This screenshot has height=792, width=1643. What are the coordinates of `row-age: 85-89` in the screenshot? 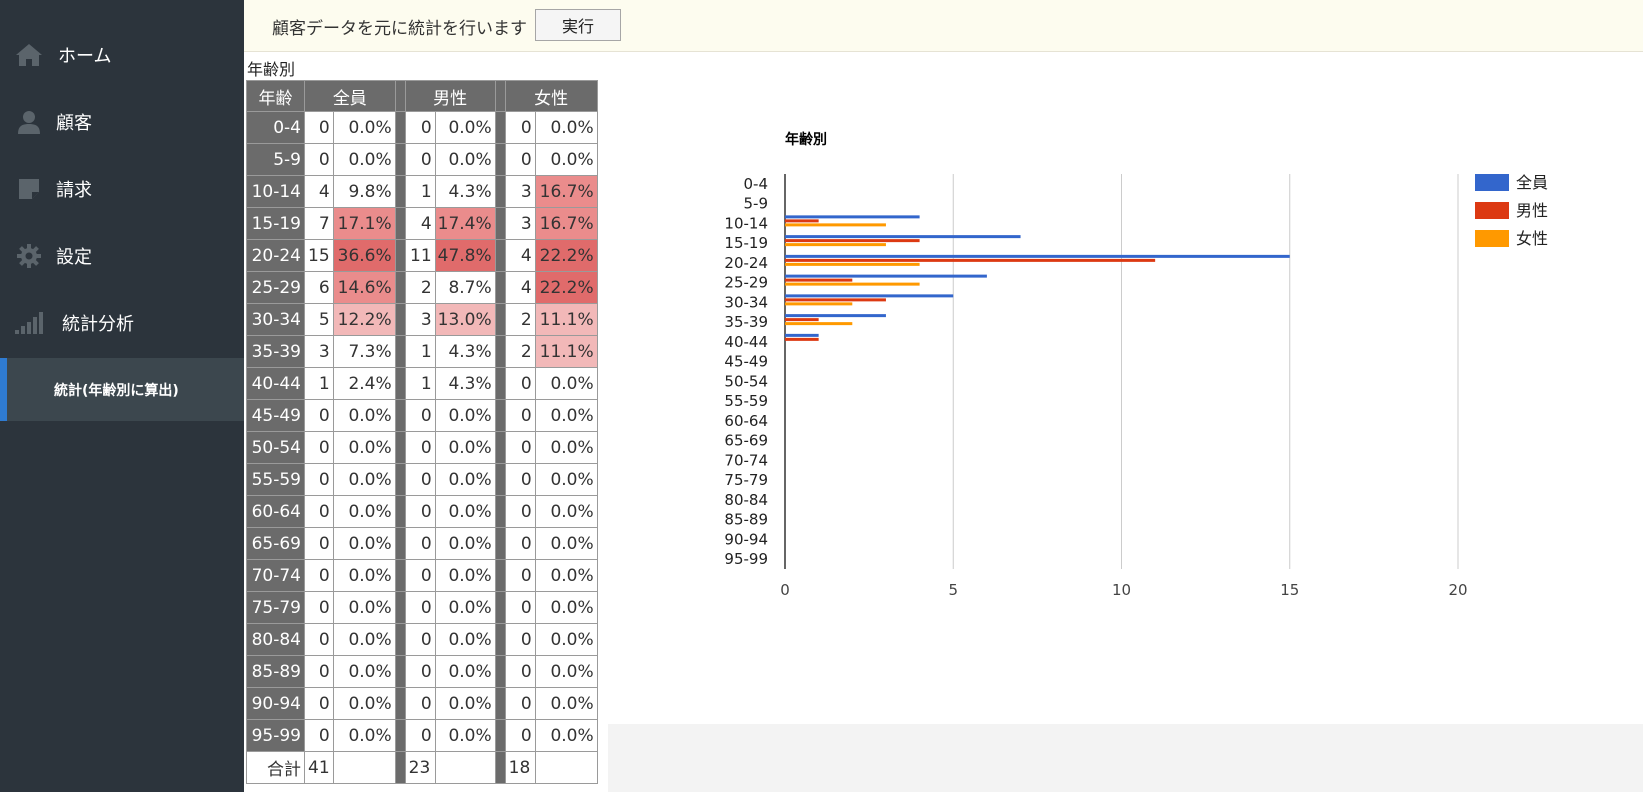 It's located at (275, 671).